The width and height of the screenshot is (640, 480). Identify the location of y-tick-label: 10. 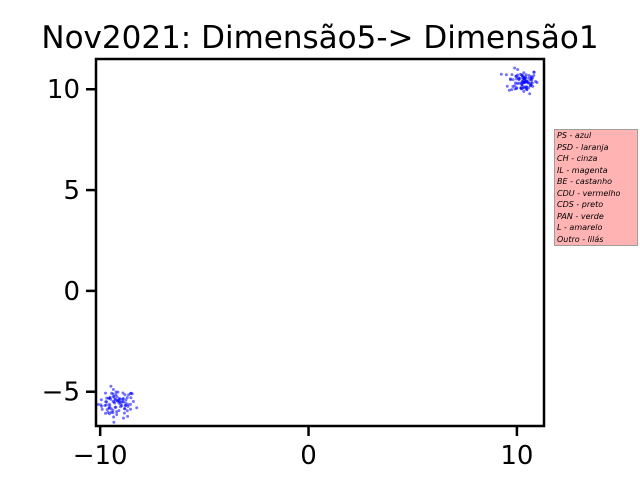
(63, 90).